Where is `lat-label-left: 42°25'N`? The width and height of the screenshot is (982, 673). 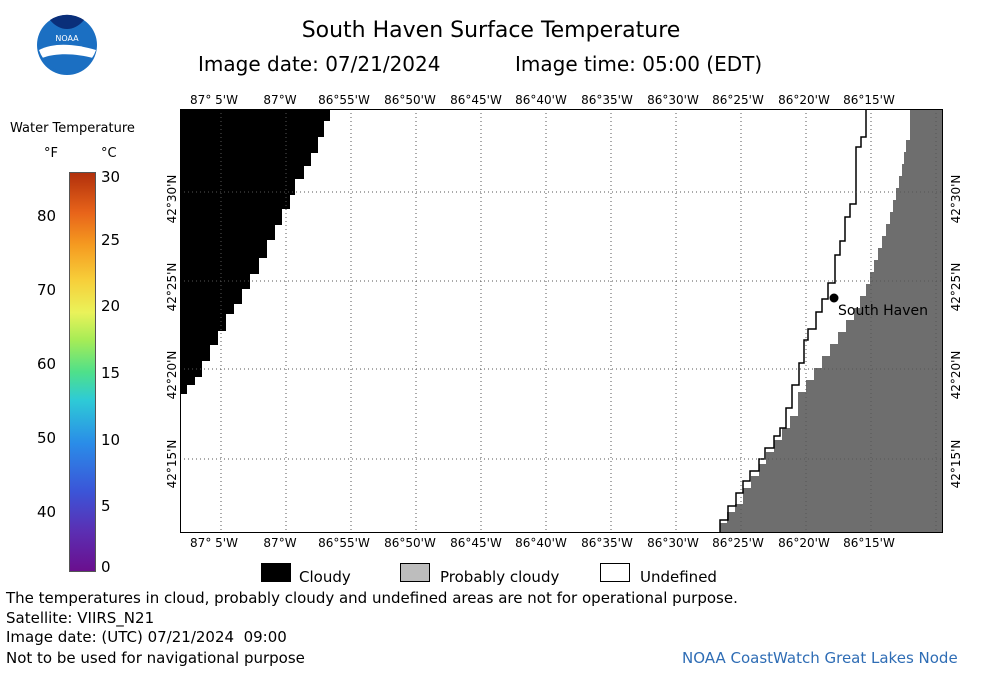
lat-label-left: 42°25'N is located at coordinates (172, 287).